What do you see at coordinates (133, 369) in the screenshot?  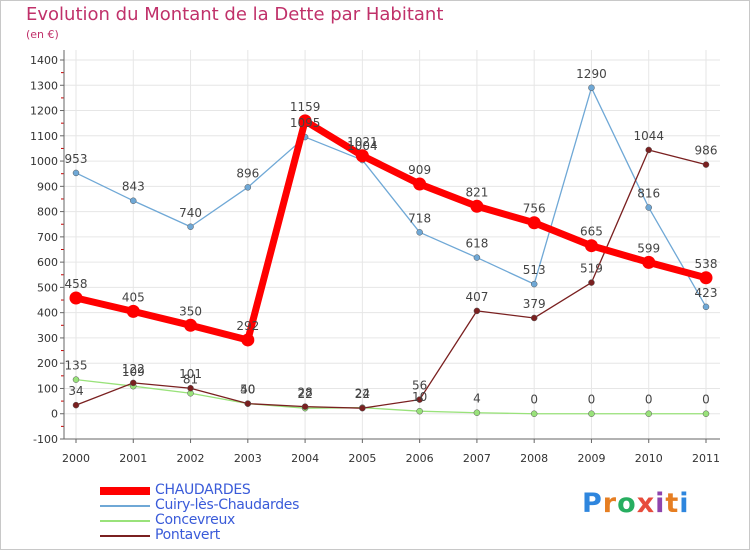 I see `data-label: 122` at bounding box center [133, 369].